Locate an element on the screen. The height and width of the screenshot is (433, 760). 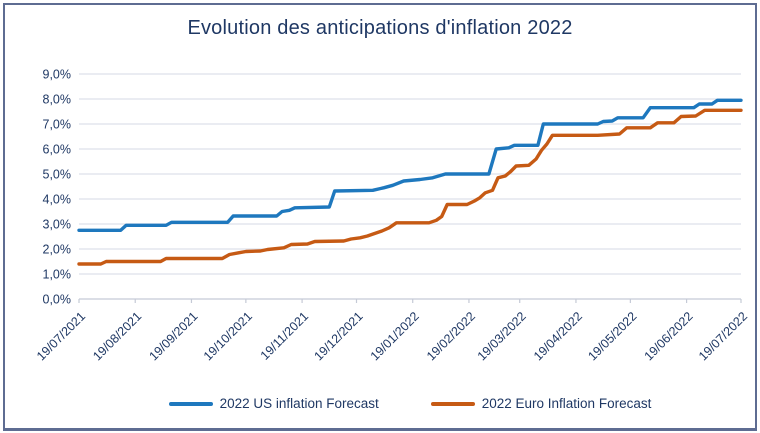
y-tick-label: 8,0% is located at coordinates (57, 100).